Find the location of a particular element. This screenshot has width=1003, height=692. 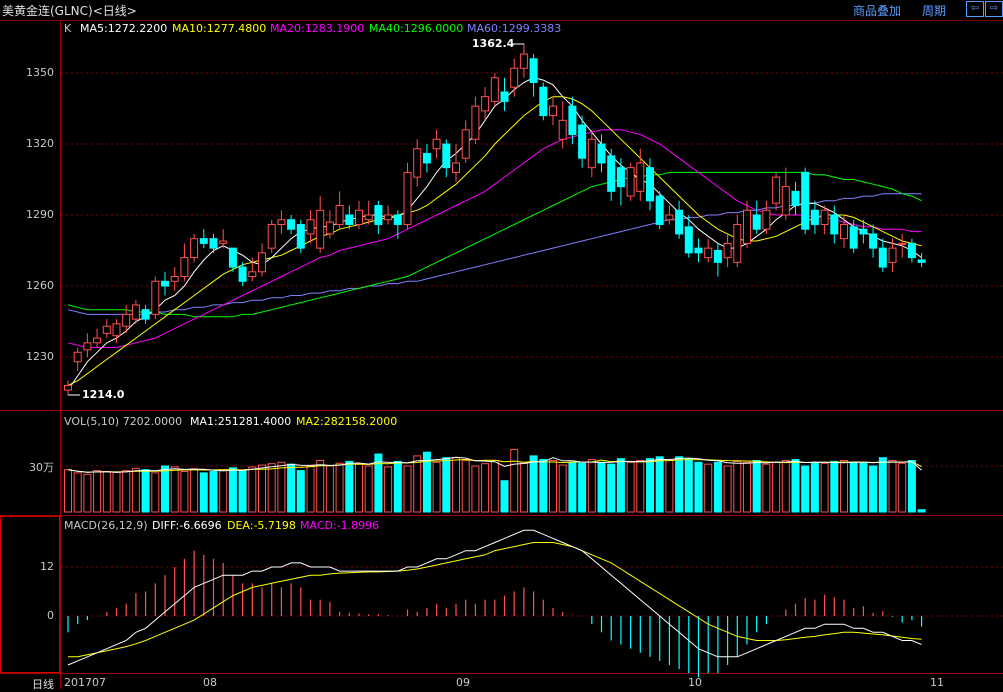

y-tick-label: 1260 is located at coordinates (40, 285).